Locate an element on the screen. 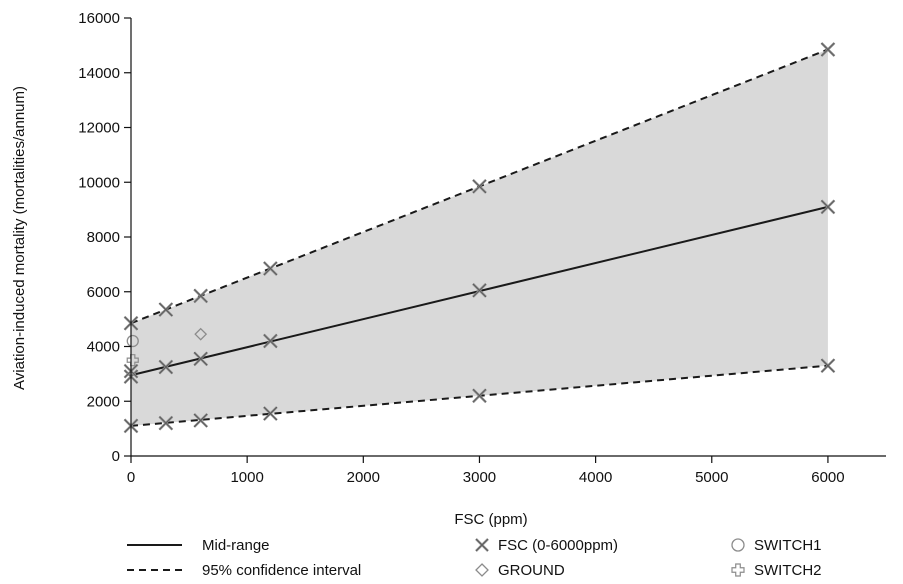  legend-entry-0: Mid-range is located at coordinates (198, 545).